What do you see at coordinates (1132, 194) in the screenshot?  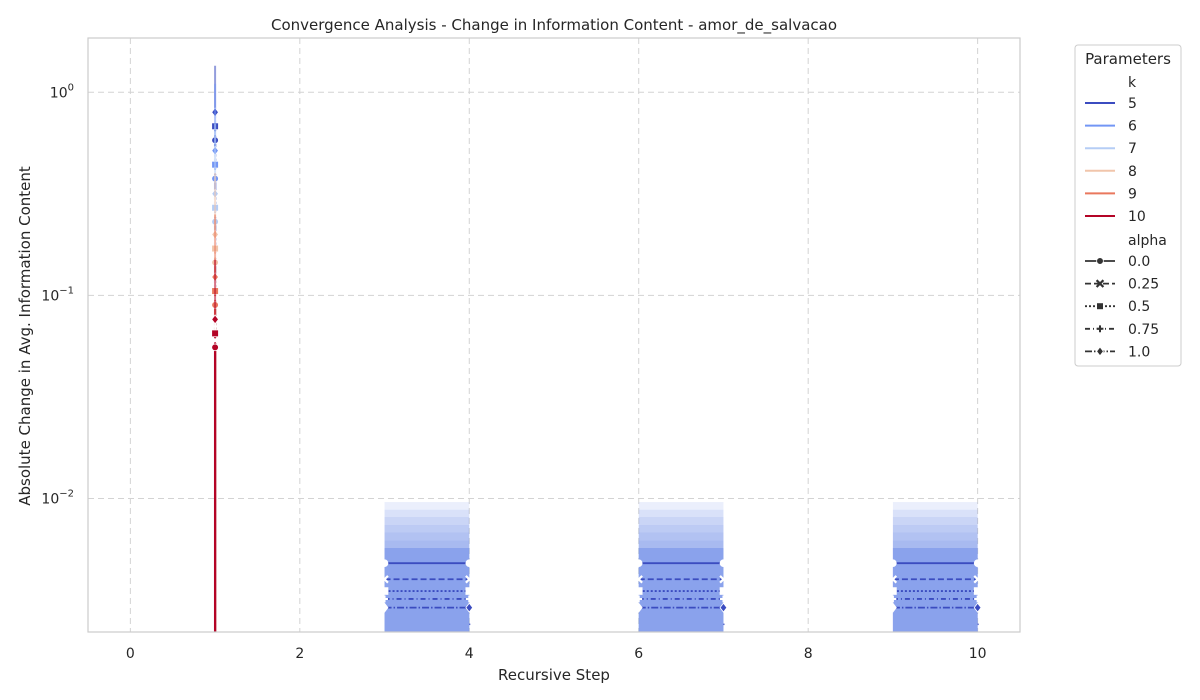 I see `legend-hue-label: 9` at bounding box center [1132, 194].